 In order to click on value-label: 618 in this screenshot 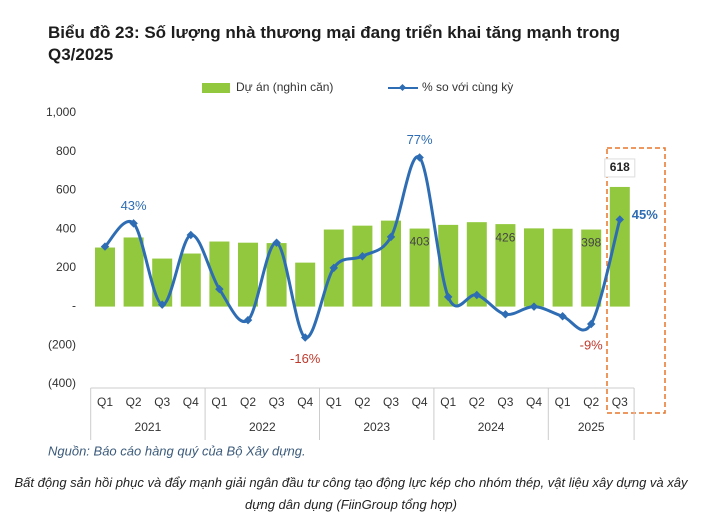, I will do `click(620, 167)`.